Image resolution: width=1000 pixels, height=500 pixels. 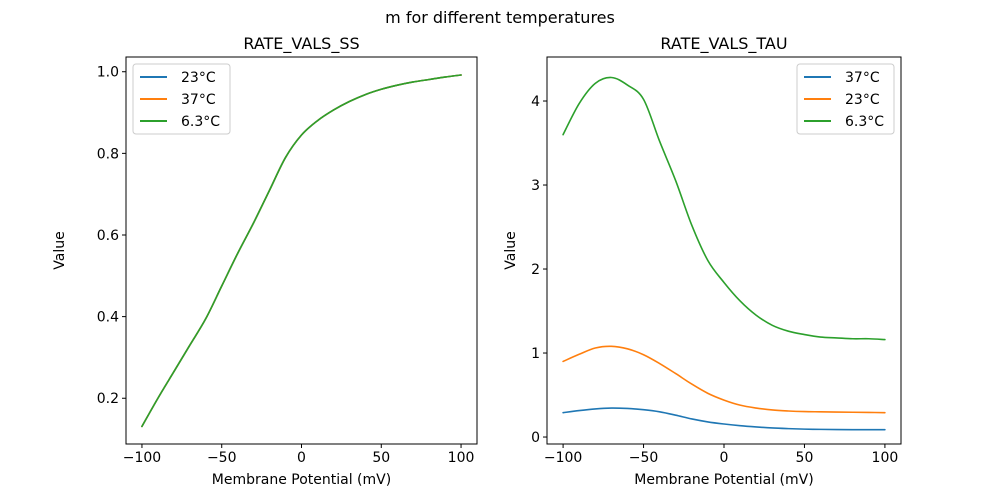 I want to click on y-tick-label: 1.0, so click(x=108, y=73).